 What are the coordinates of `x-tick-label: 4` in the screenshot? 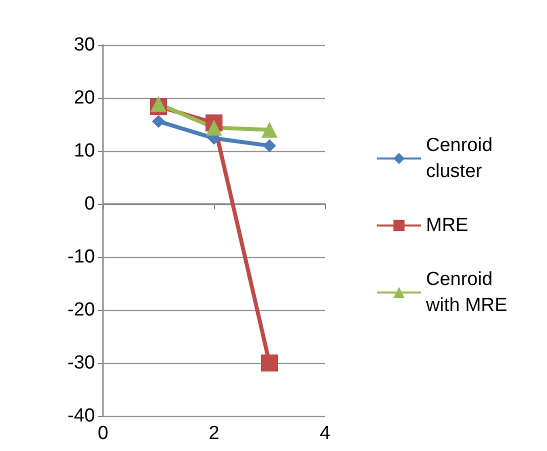 It's located at (325, 433).